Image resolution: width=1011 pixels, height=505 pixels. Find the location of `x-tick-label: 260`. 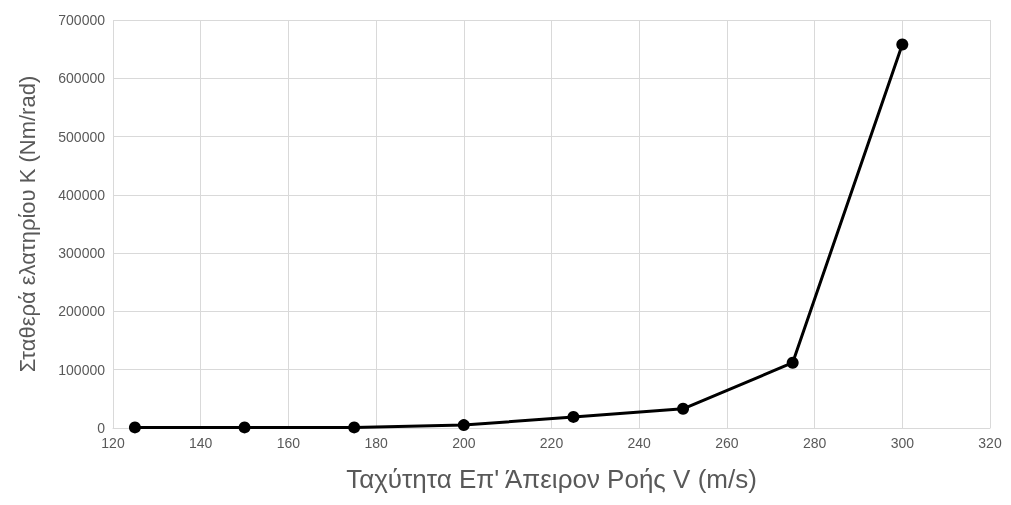

x-tick-label: 260 is located at coordinates (727, 443).